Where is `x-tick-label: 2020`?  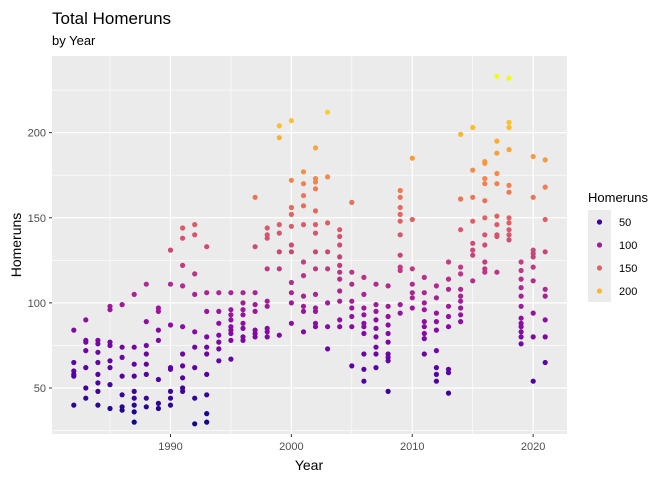 x-tick-label: 2020 is located at coordinates (533, 447).